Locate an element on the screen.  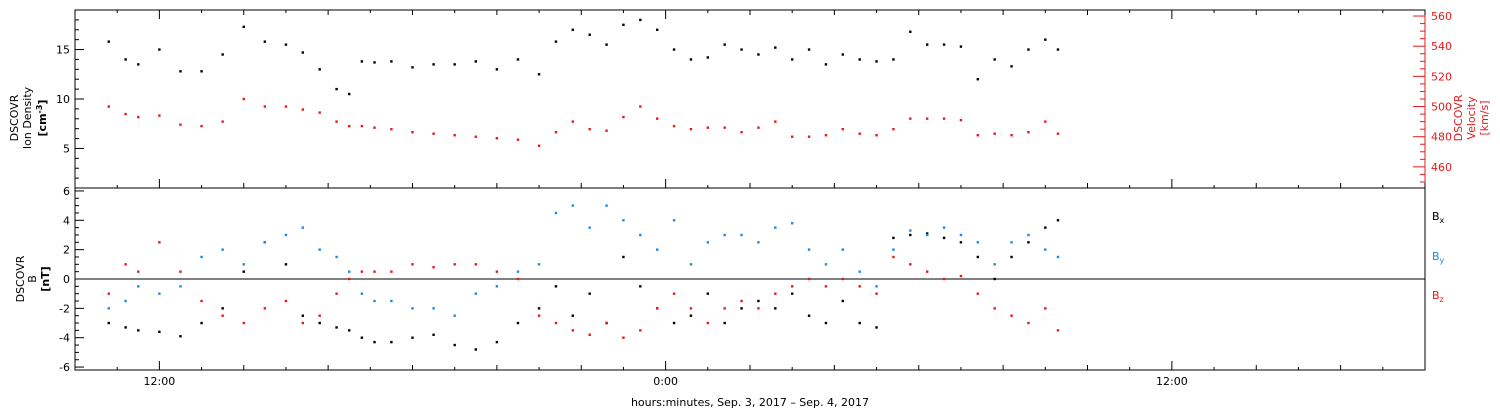
density-ytick-label: 10 is located at coordinates (63, 99).